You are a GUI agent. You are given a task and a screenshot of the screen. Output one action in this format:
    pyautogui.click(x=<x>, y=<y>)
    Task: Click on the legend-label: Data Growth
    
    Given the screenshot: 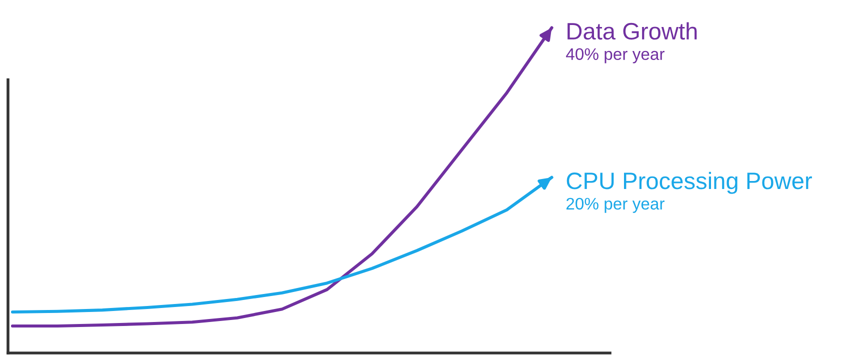 What is the action you would take?
    pyautogui.click(x=632, y=31)
    